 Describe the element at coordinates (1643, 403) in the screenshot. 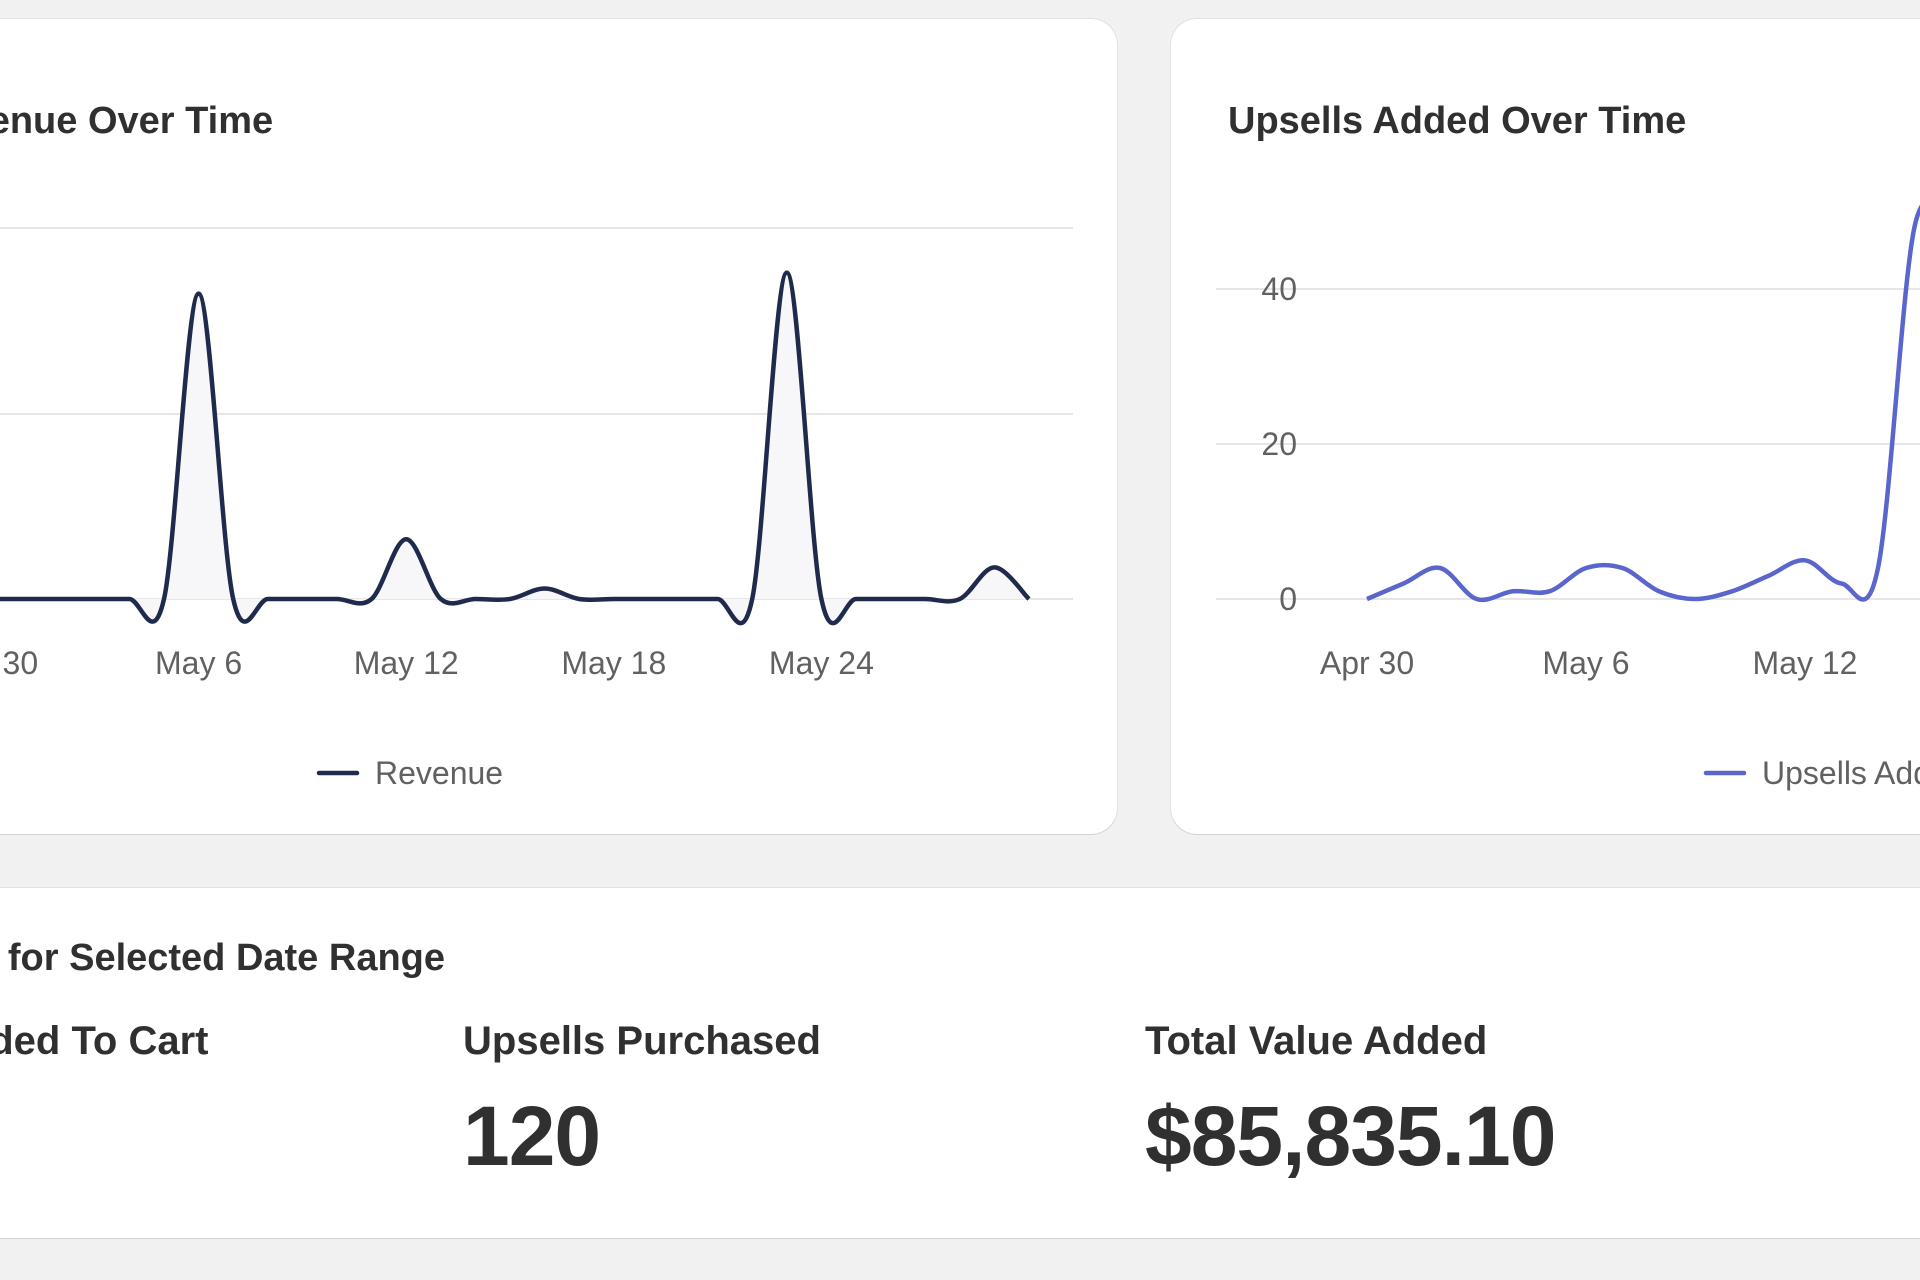

I see `upsells-line` at that location.